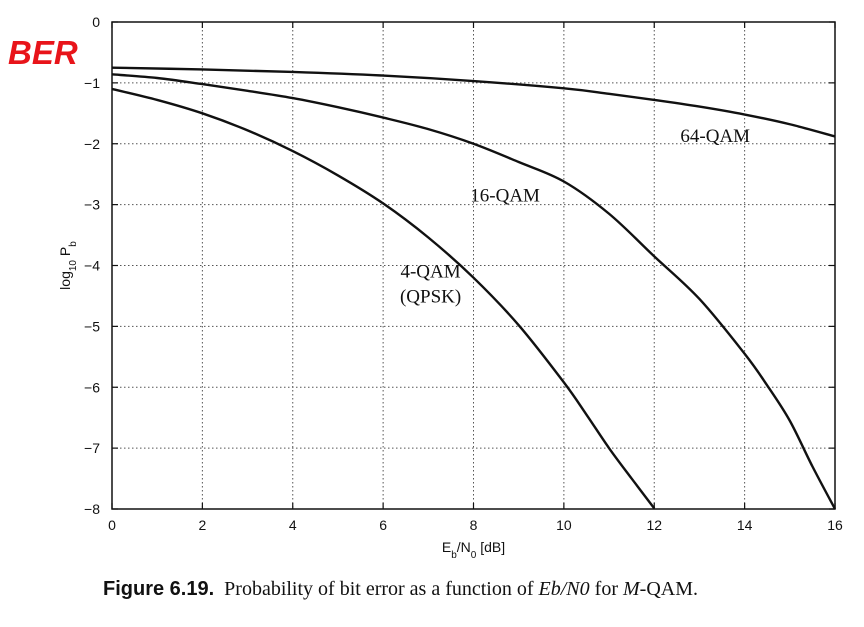 The image size is (864, 627). Describe the element at coordinates (68, 265) in the screenshot. I see `y-axis-label: log10 Pb` at that location.